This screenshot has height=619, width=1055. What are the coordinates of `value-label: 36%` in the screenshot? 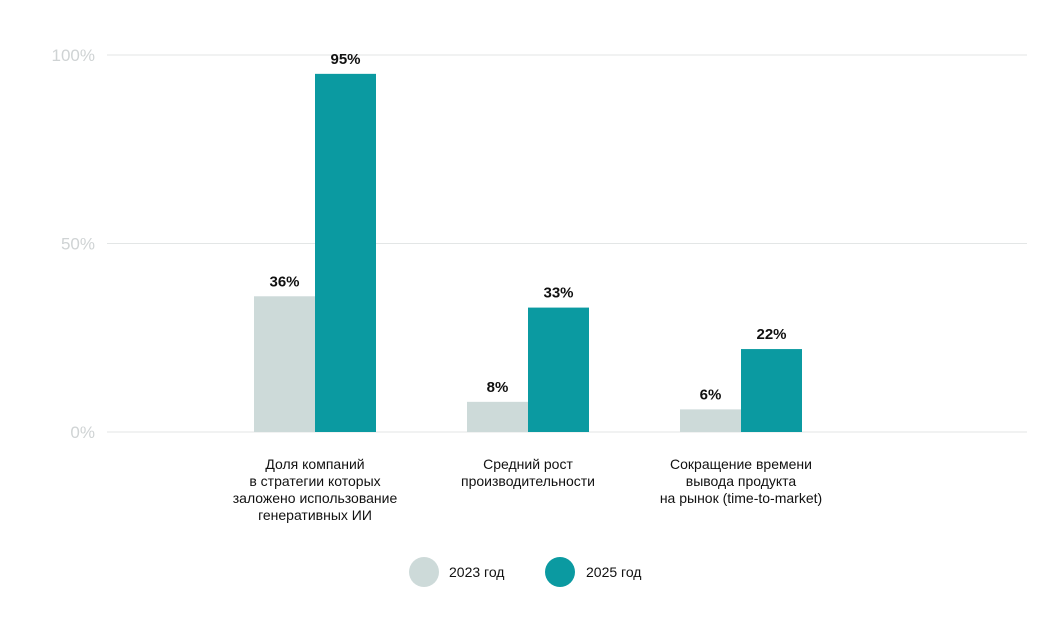 It's located at (284, 281).